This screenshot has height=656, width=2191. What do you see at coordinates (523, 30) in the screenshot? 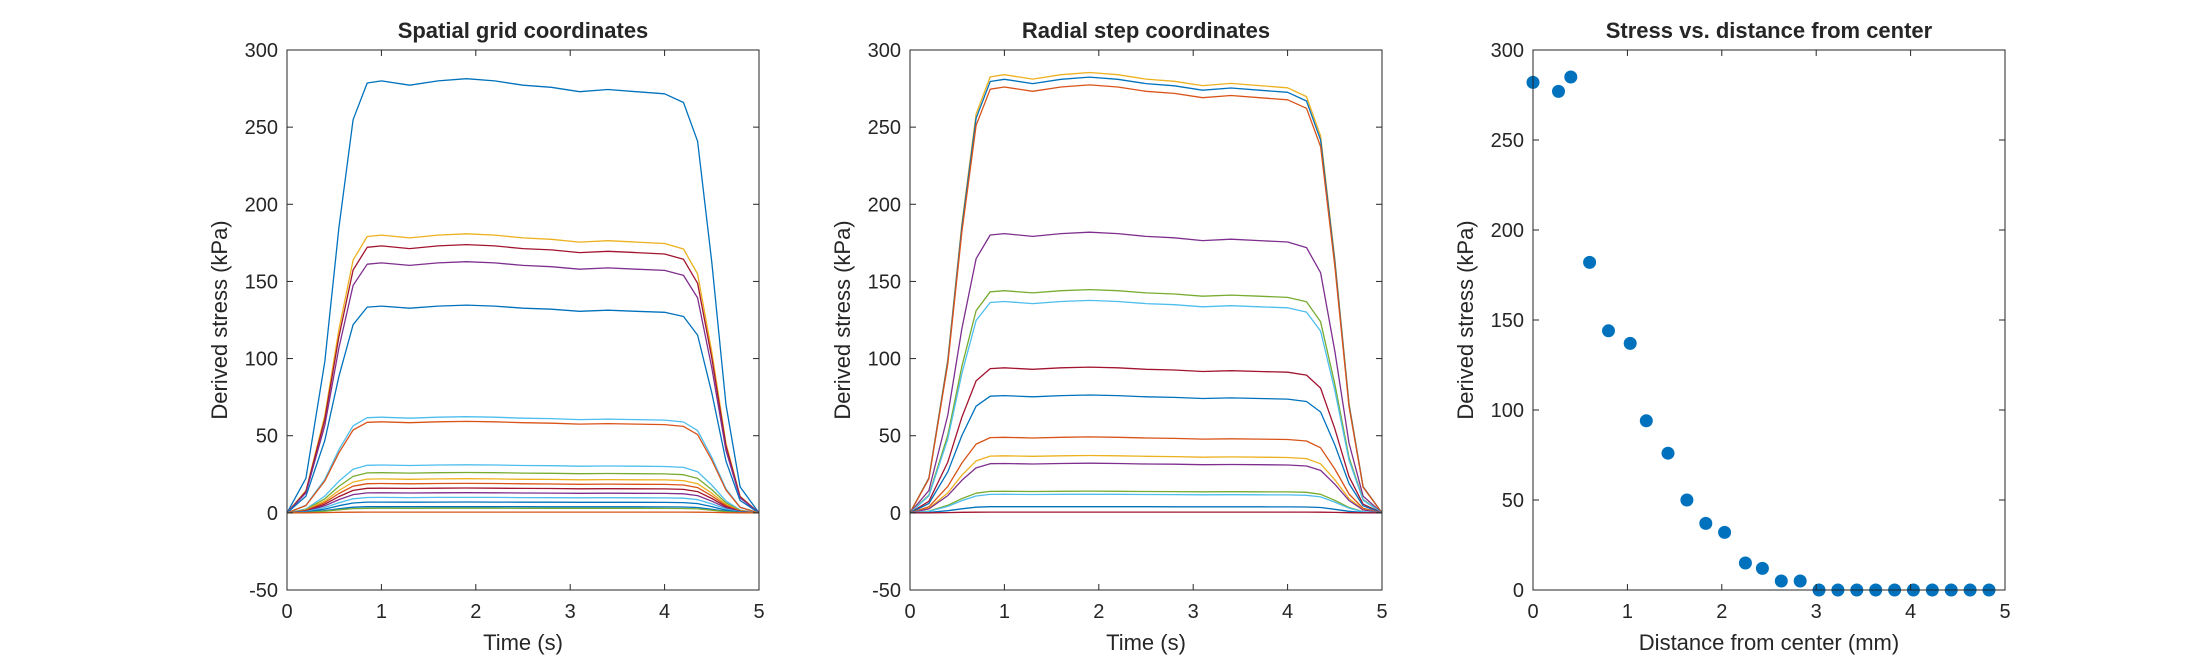
I see `chart-title: Spatial grid coordinates` at bounding box center [523, 30].